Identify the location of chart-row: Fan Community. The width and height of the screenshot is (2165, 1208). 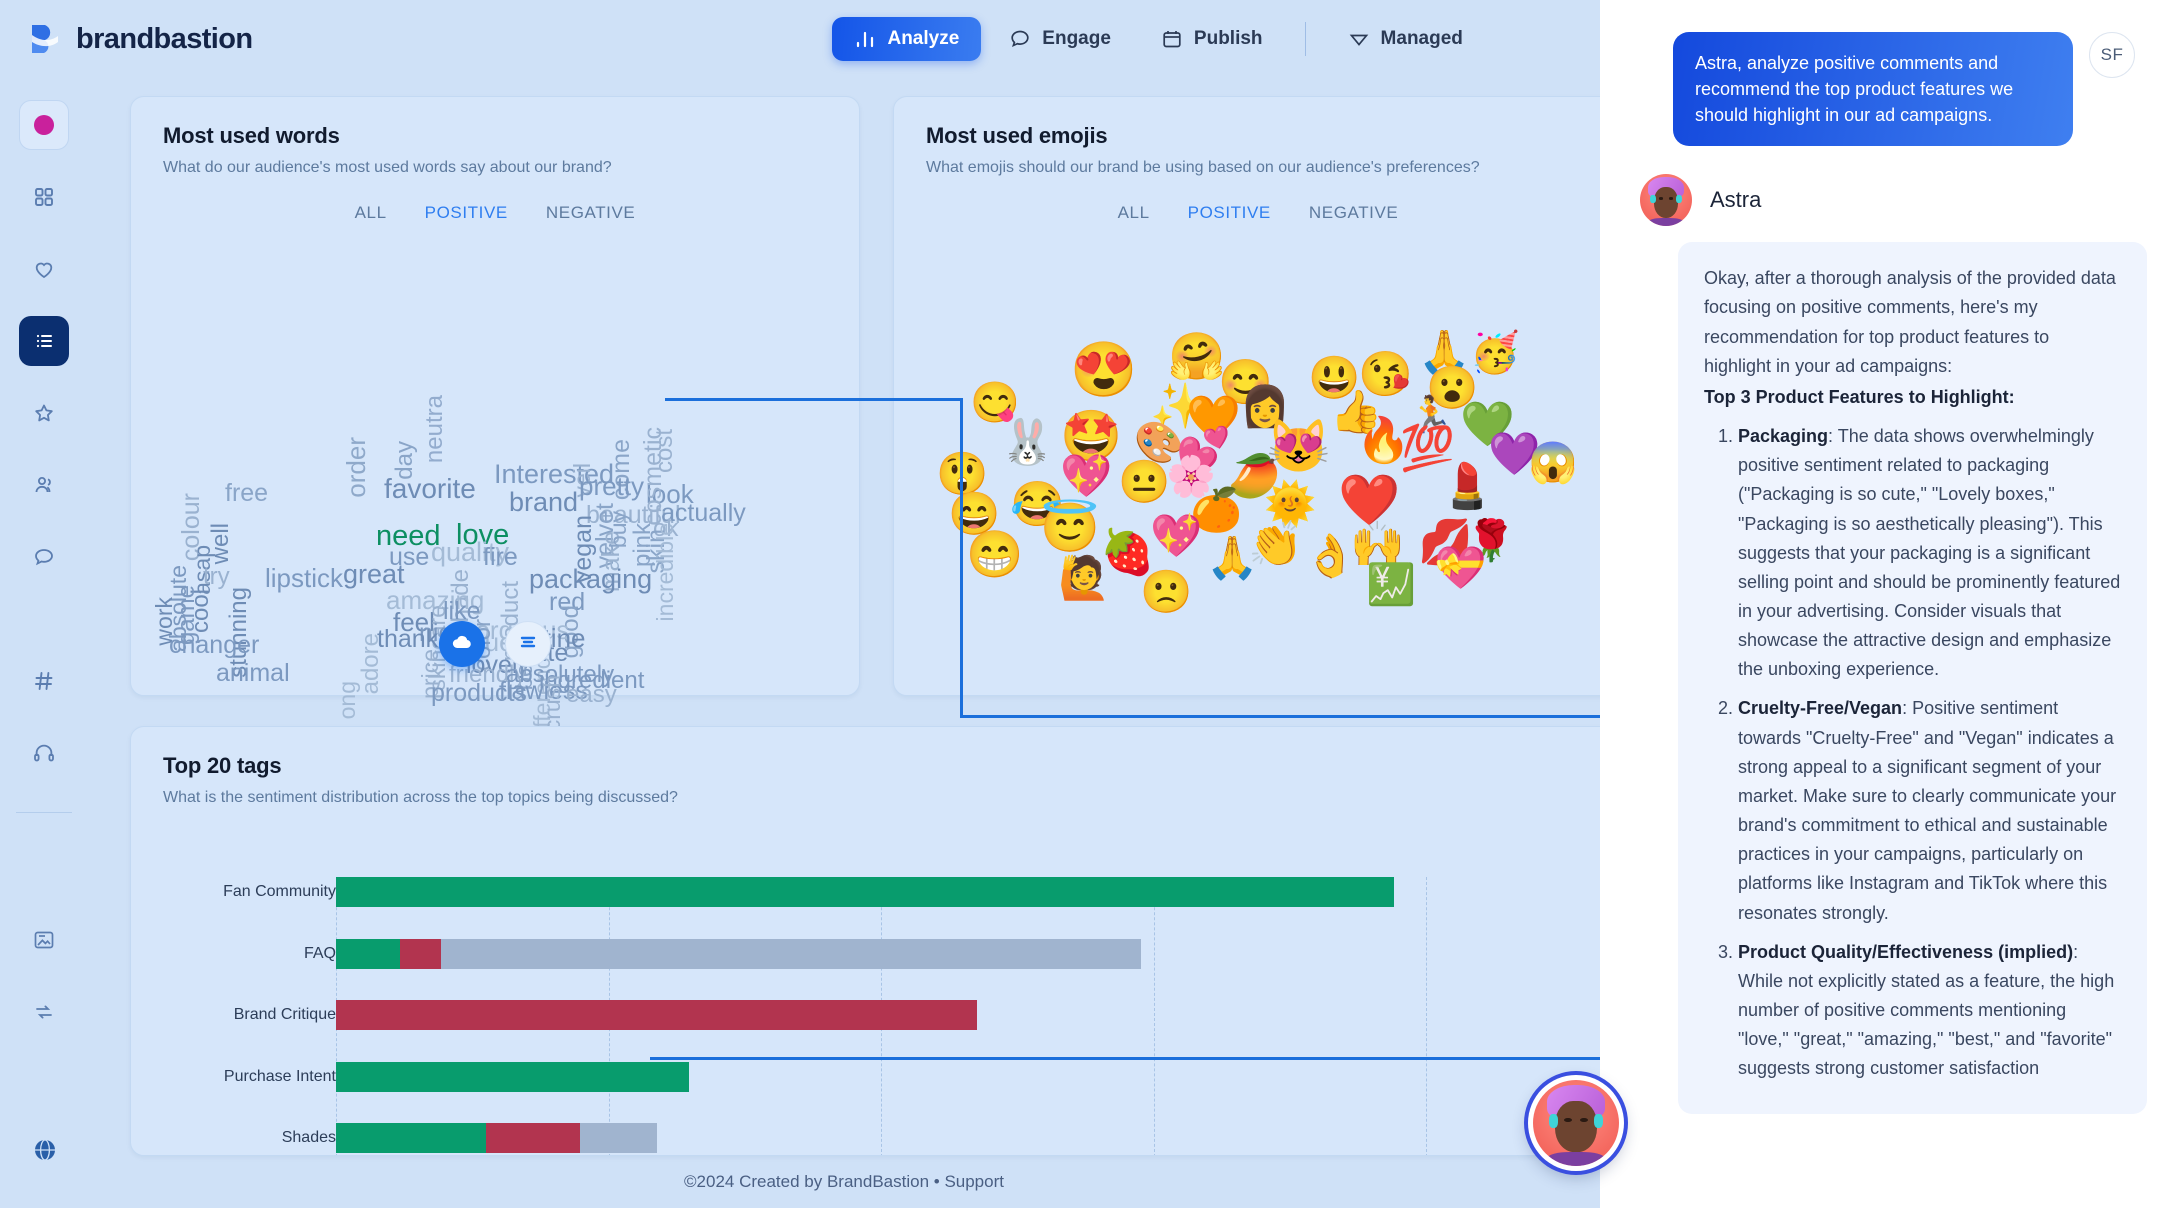
(875, 892).